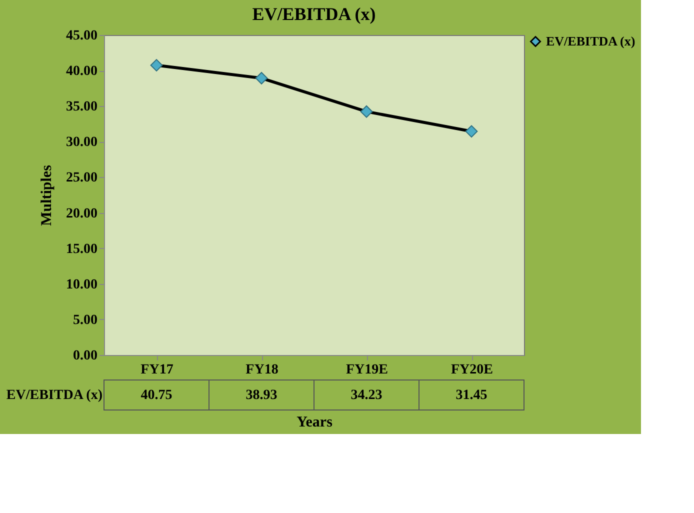 This screenshot has width=694, height=513. What do you see at coordinates (85, 356) in the screenshot?
I see `y-tick-label: 0.00` at bounding box center [85, 356].